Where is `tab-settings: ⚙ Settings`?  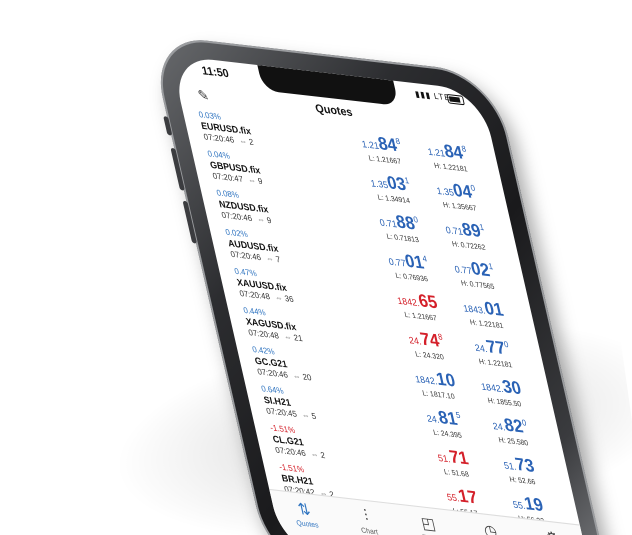 tab-settings: ⚙ Settings is located at coordinates (553, 530).